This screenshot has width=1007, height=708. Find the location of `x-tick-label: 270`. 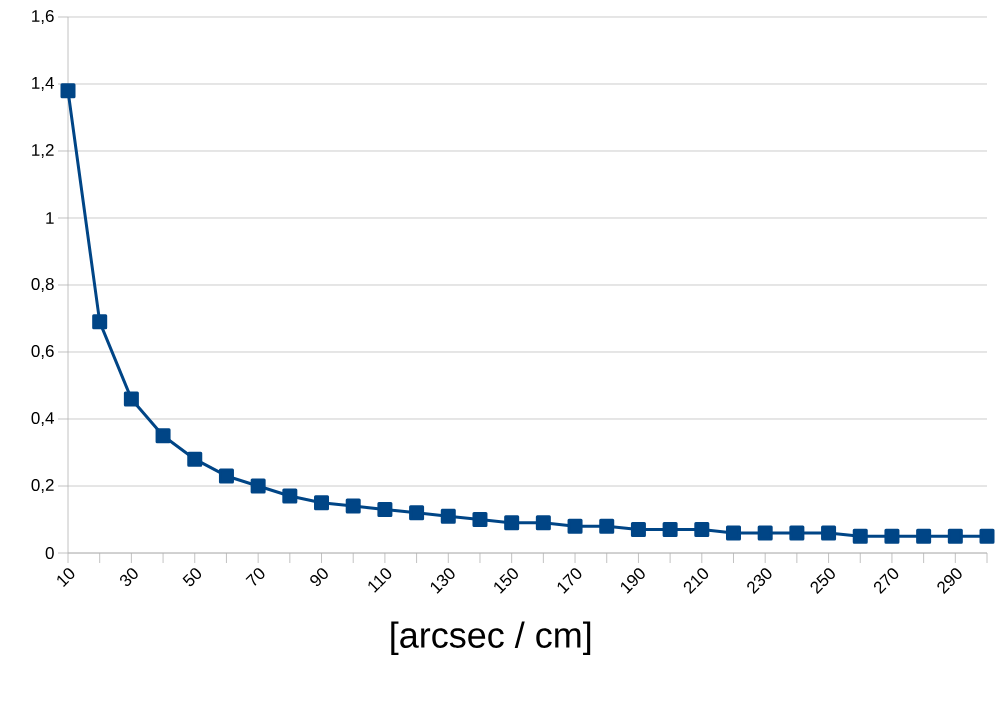

x-tick-label: 270 is located at coordinates (886, 581).